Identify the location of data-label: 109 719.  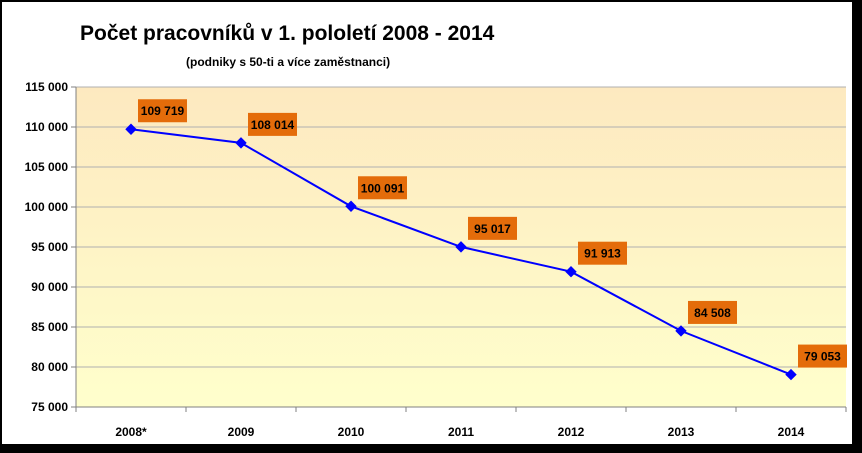
(163, 111).